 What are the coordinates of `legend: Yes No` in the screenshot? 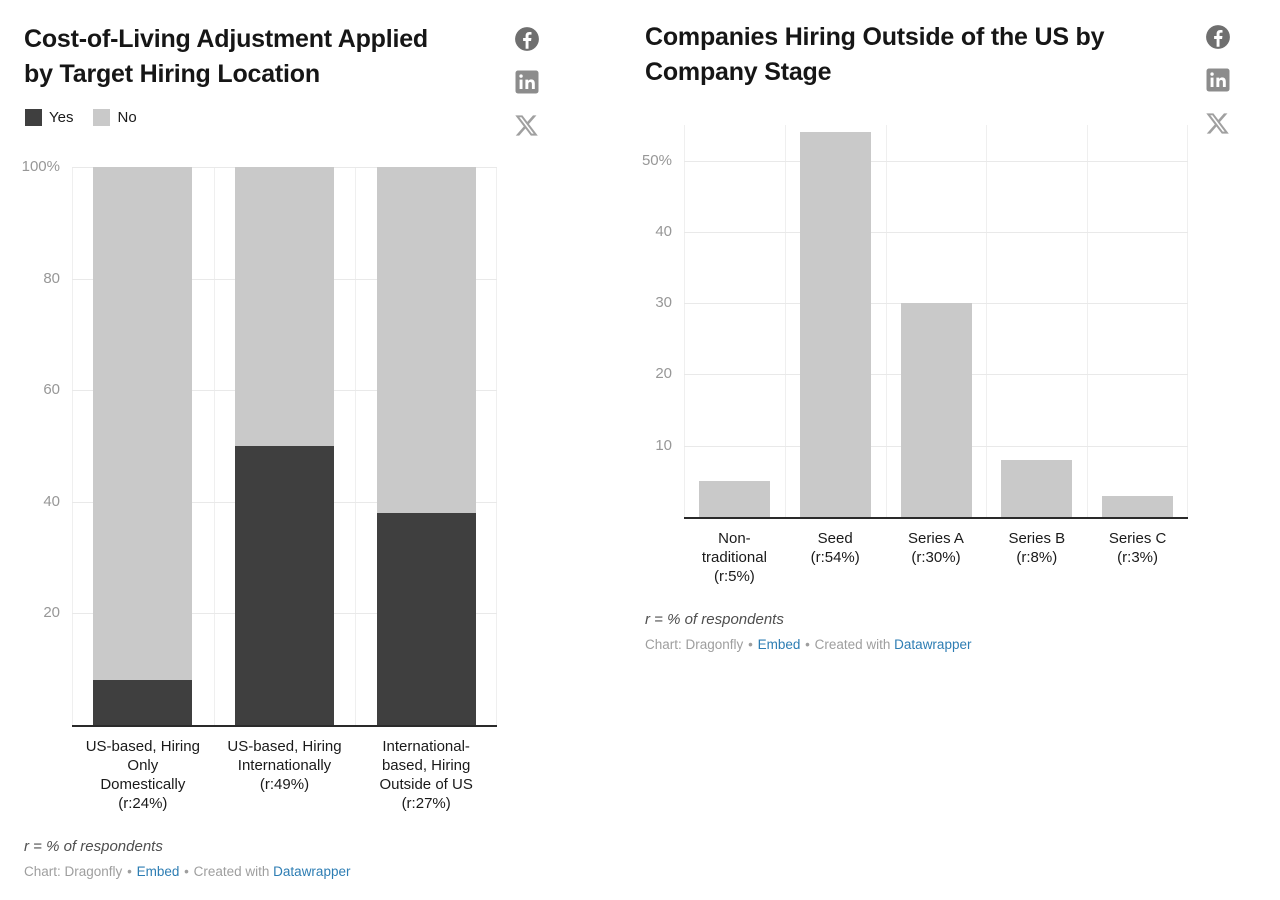 It's located at (81, 117).